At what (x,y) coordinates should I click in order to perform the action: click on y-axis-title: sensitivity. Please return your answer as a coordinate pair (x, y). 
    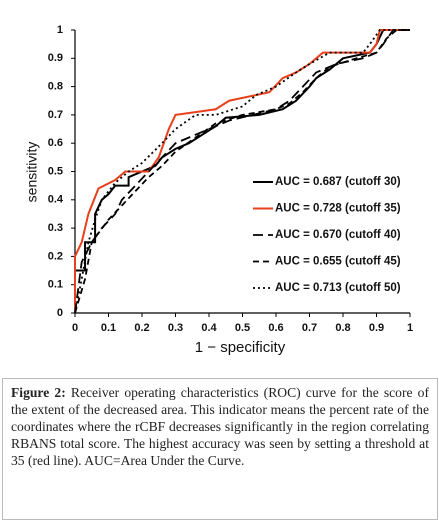
    Looking at the image, I should click on (32, 172).